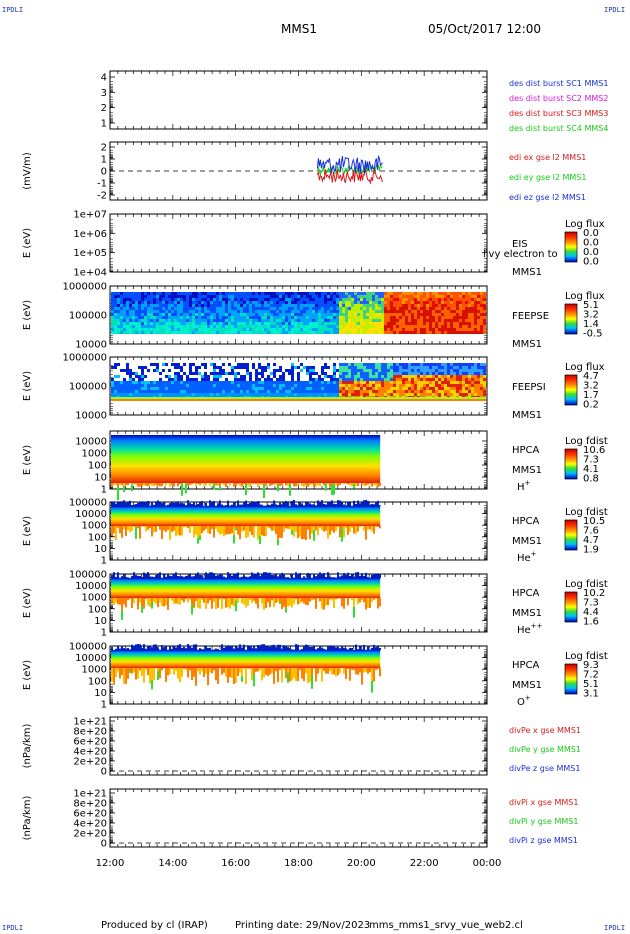  I want to click on instrument-label: FEEPSE, so click(530, 316).